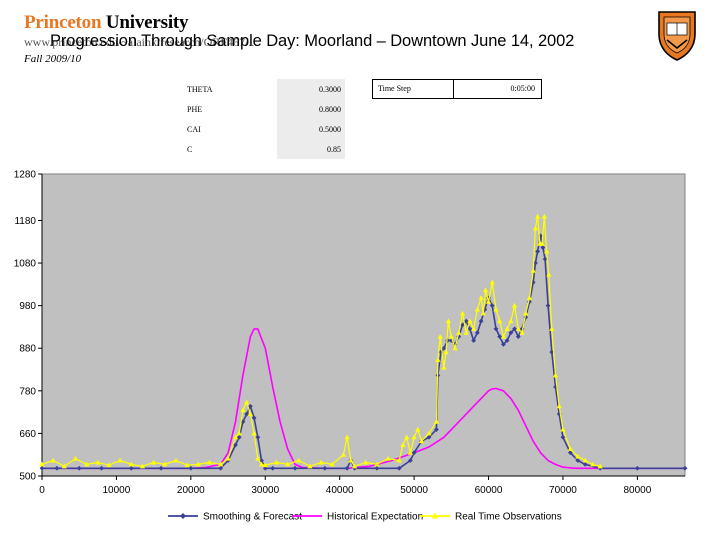 Image resolution: width=720 pixels, height=540 pixels. Describe the element at coordinates (637, 490) in the screenshot. I see `x-tick-label: 80000` at that location.